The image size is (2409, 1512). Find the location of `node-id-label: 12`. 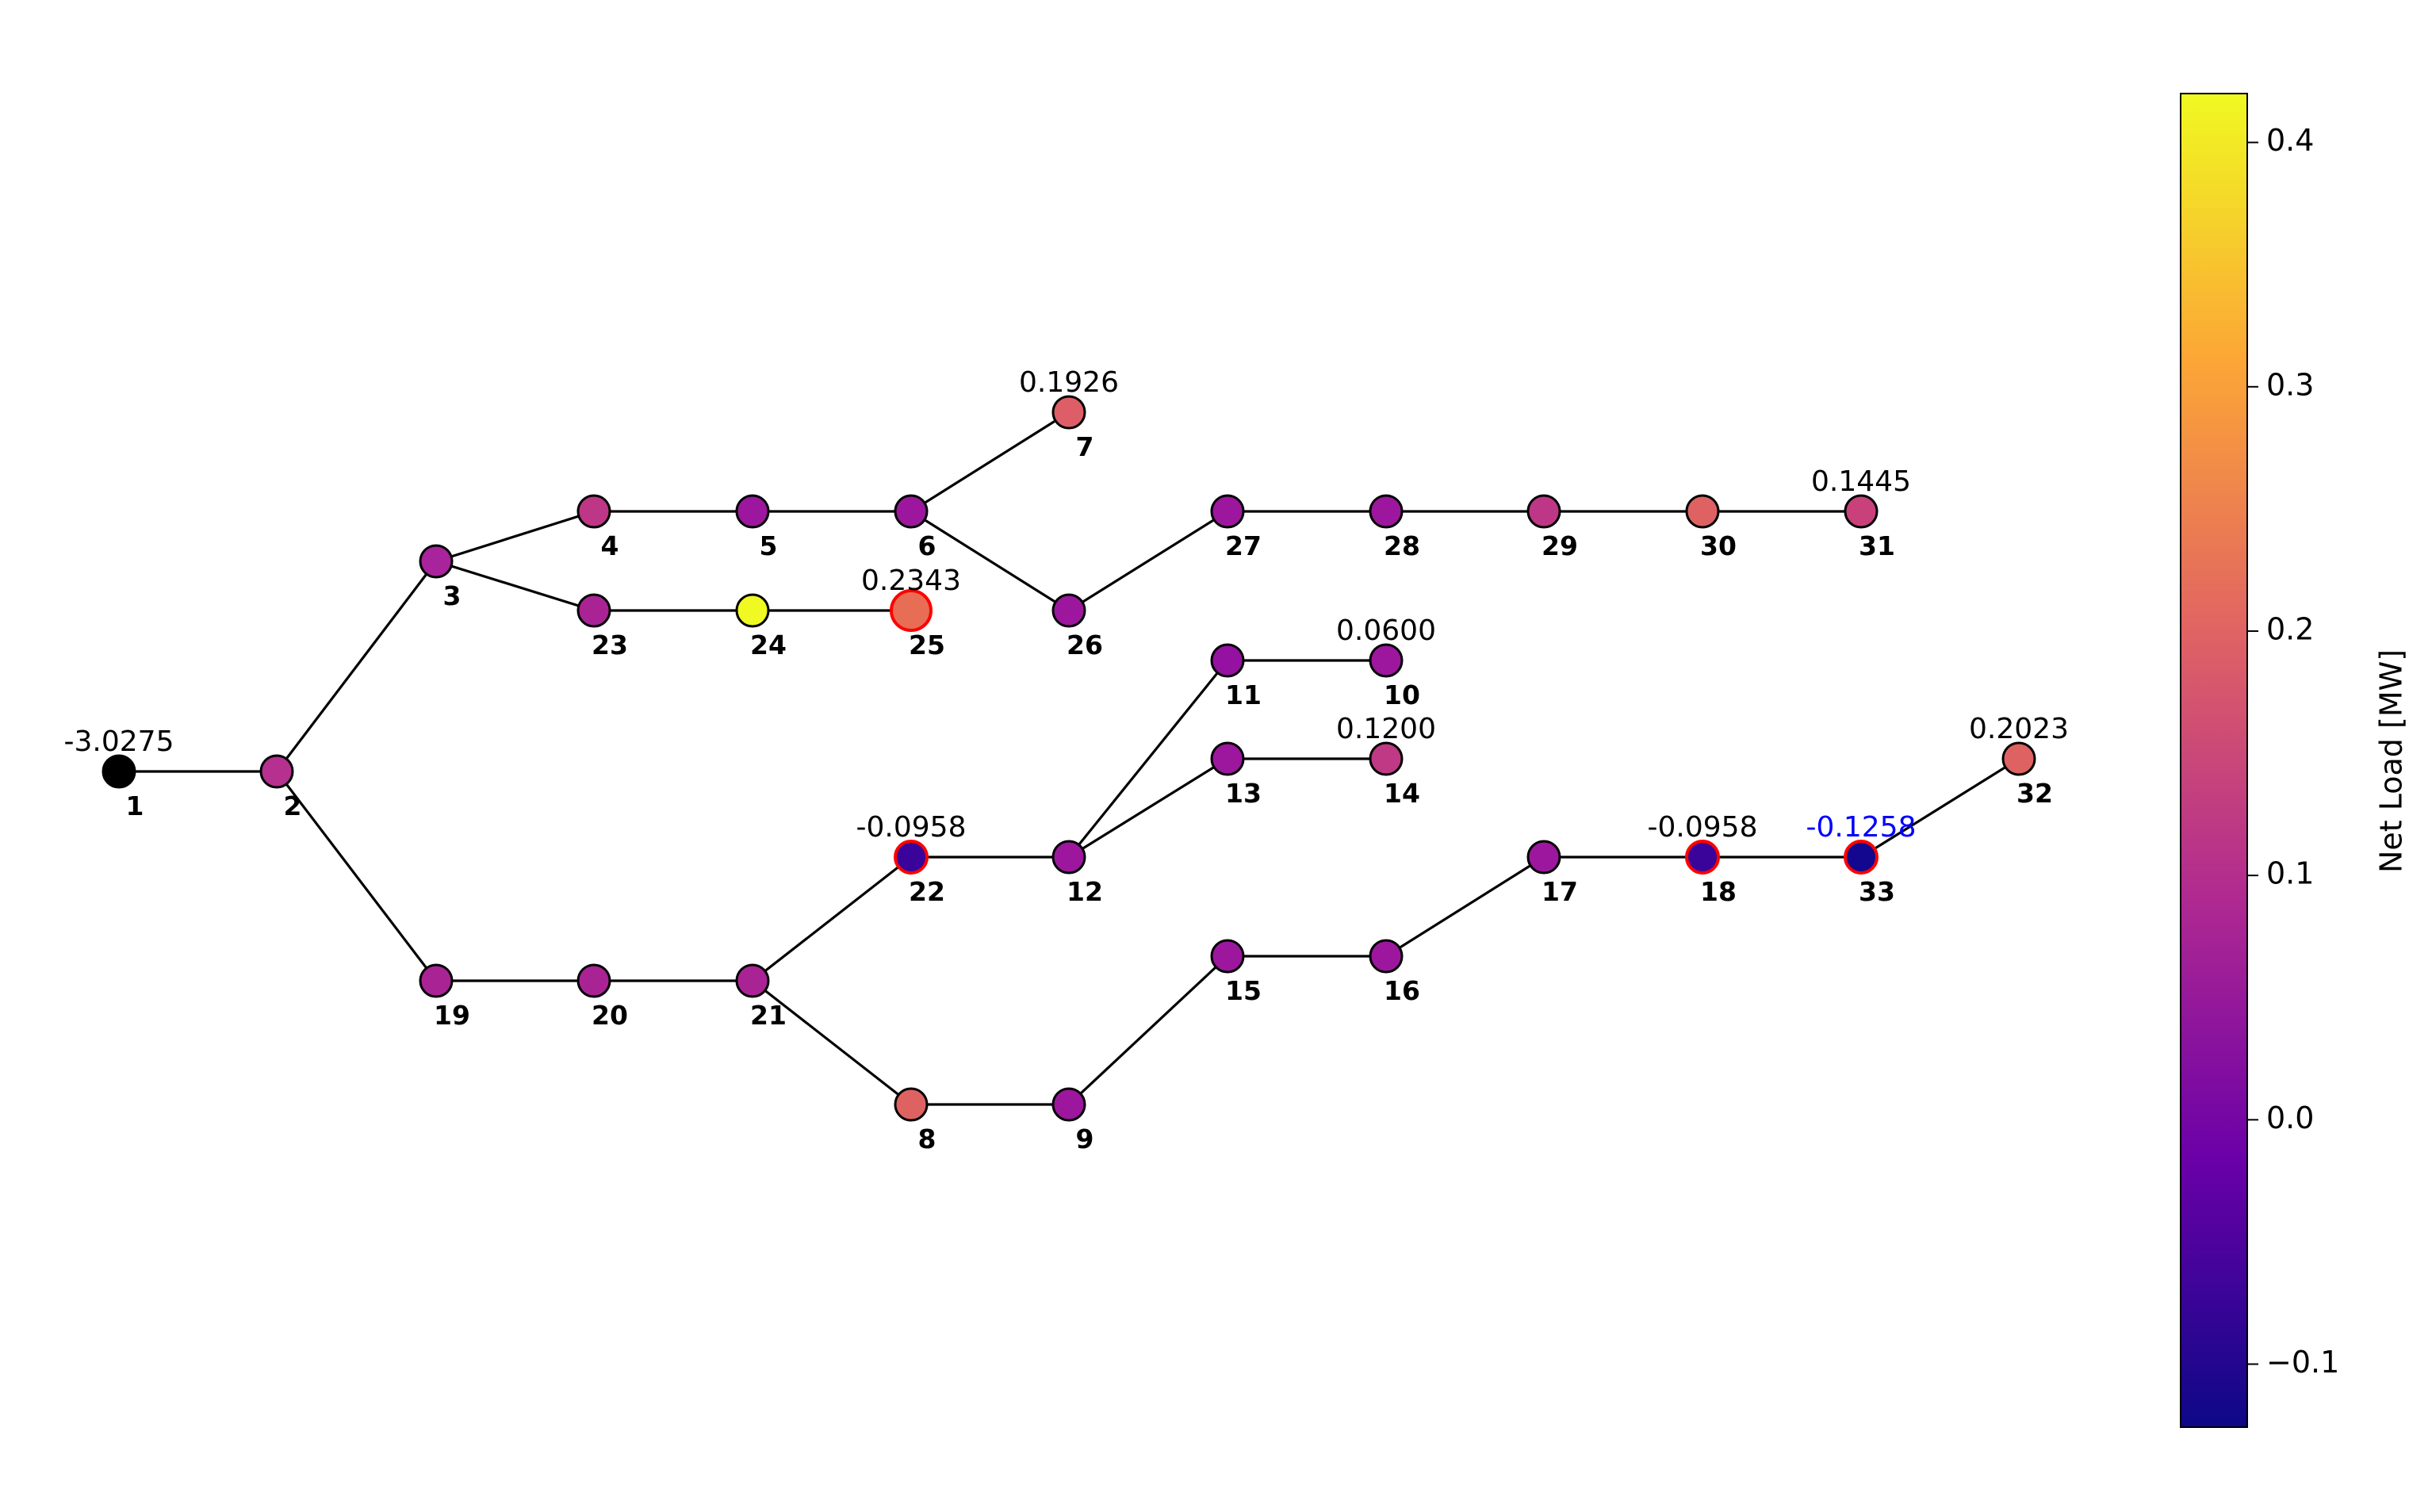

node-id-label: 12 is located at coordinates (1085, 892).